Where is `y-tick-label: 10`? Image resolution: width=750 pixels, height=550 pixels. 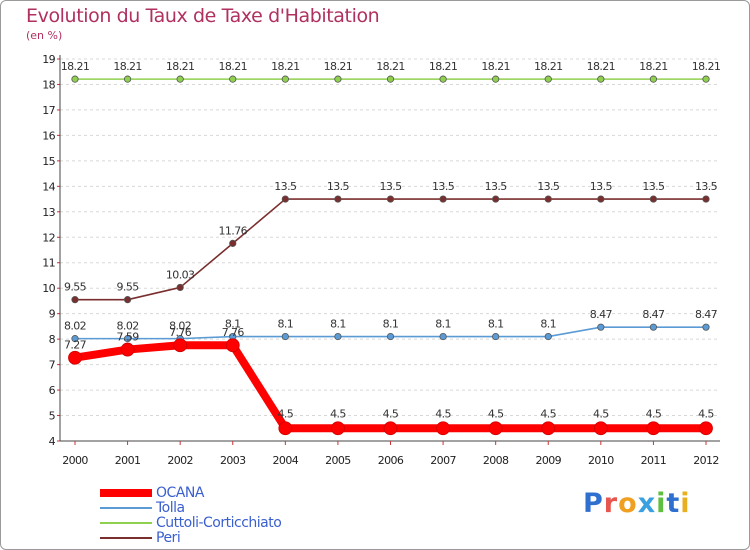
y-tick-label: 10 is located at coordinates (48, 288).